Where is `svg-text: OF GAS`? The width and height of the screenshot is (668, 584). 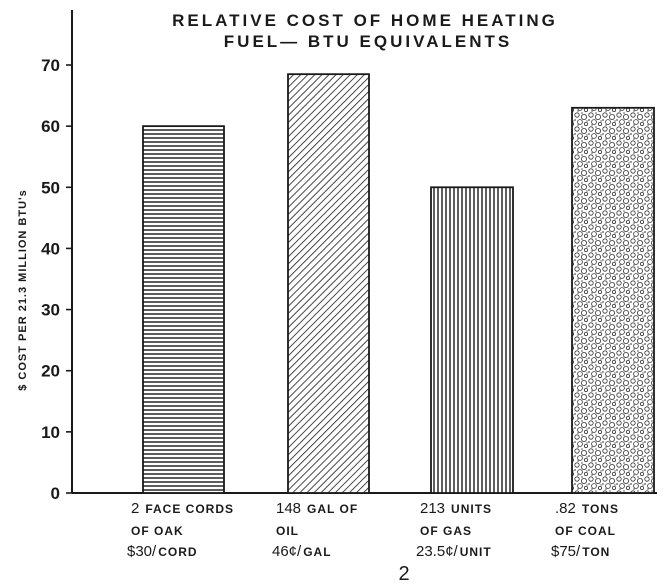 svg-text: OF GAS is located at coordinates (446, 531).